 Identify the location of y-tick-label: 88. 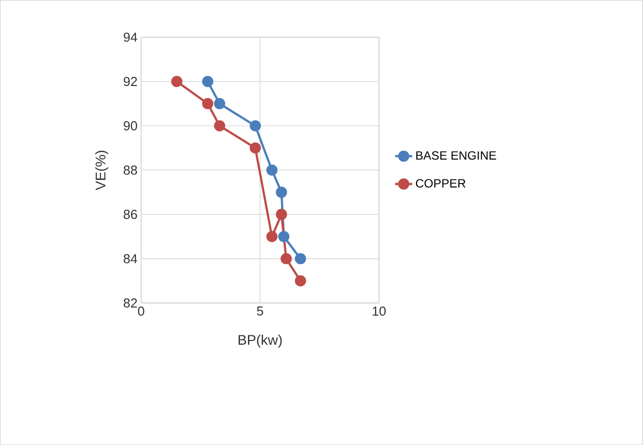
(131, 170).